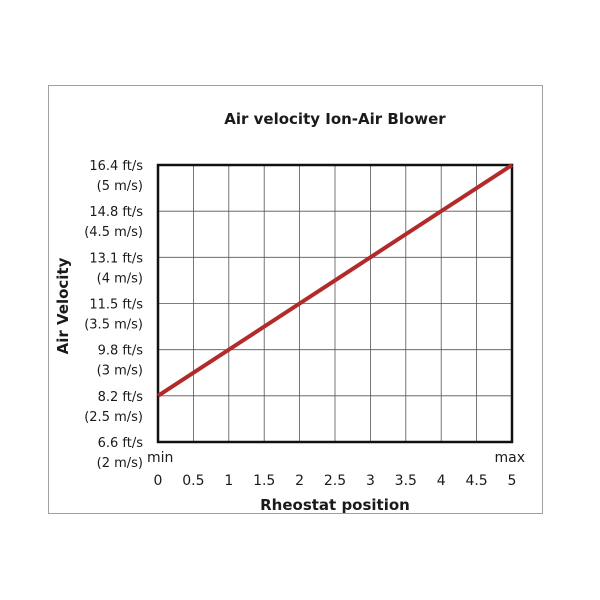 The width and height of the screenshot is (600, 600). I want to click on y-tick-label-ms: (3.5 m/s), so click(113, 325).